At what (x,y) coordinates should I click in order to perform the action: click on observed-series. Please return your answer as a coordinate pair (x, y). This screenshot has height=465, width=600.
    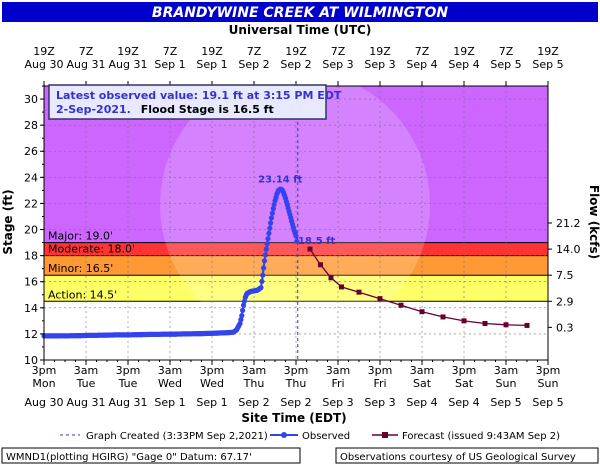
    Looking at the image, I should click on (170, 262).